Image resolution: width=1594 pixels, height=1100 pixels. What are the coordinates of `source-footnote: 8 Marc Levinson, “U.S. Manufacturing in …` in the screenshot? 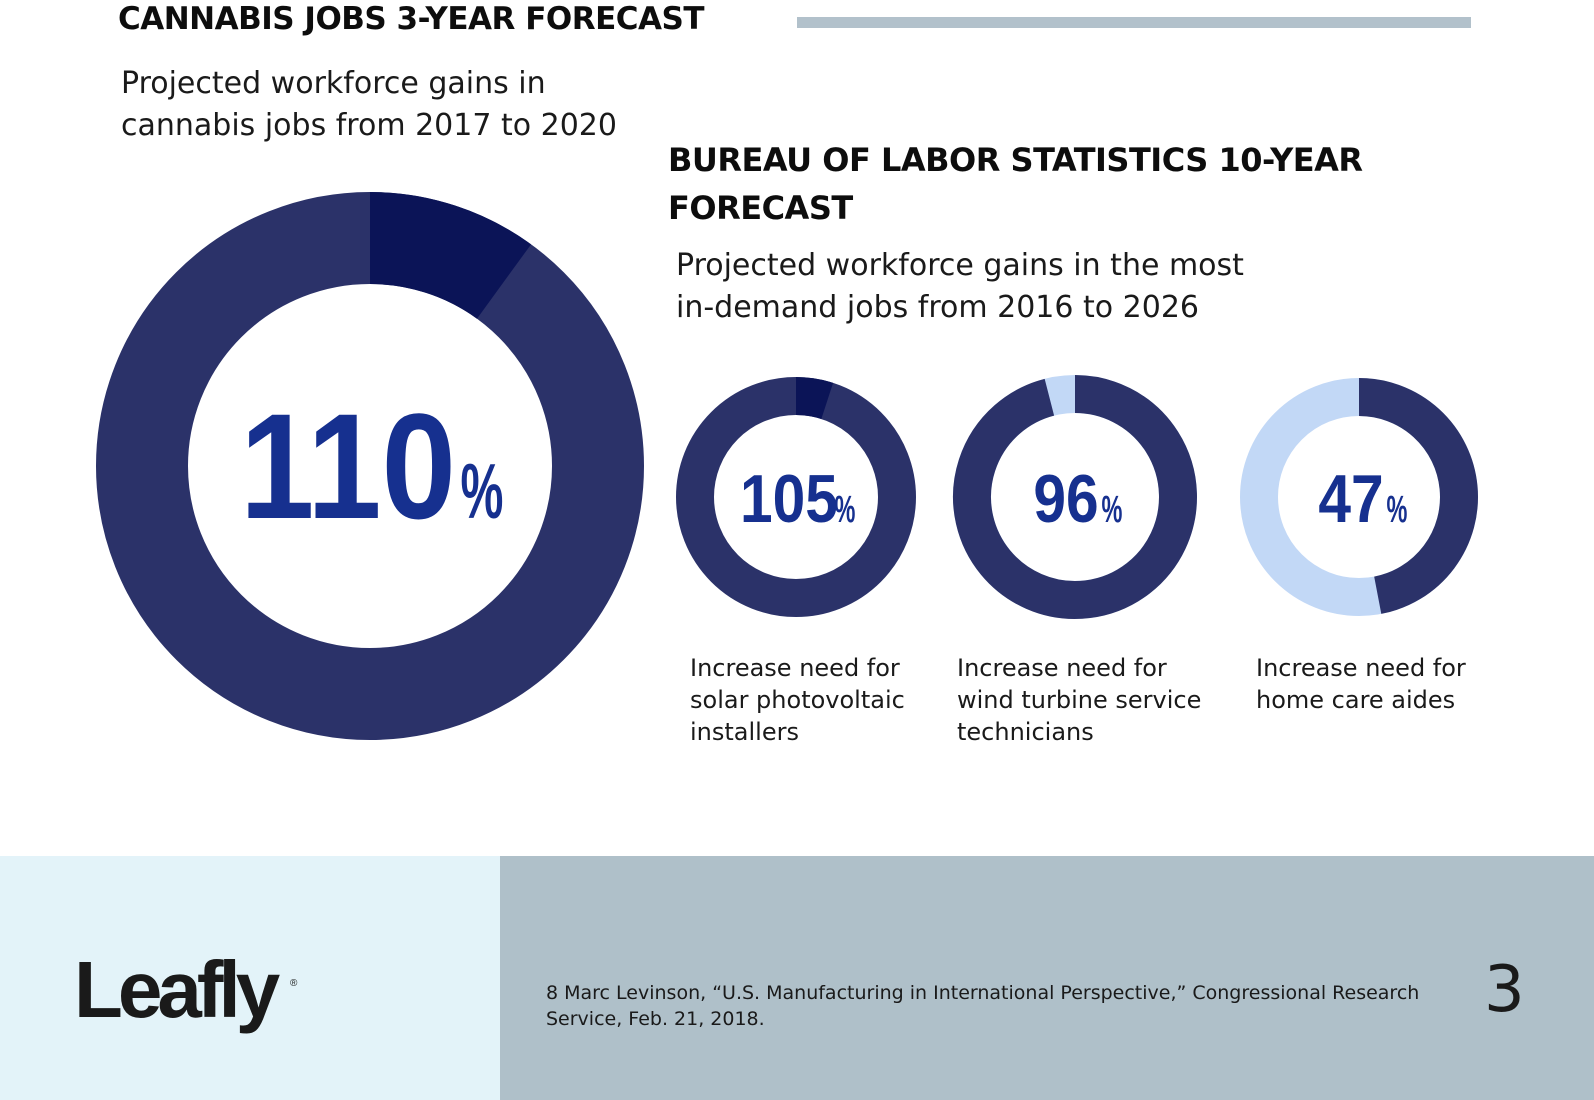 It's located at (983, 1006).